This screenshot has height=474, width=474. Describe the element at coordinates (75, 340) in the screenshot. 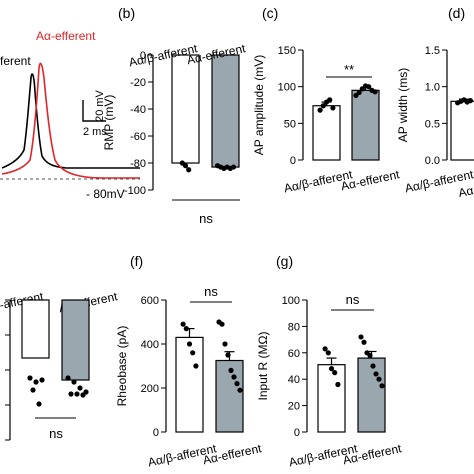

I see `panel-e-bar-efferent` at that location.